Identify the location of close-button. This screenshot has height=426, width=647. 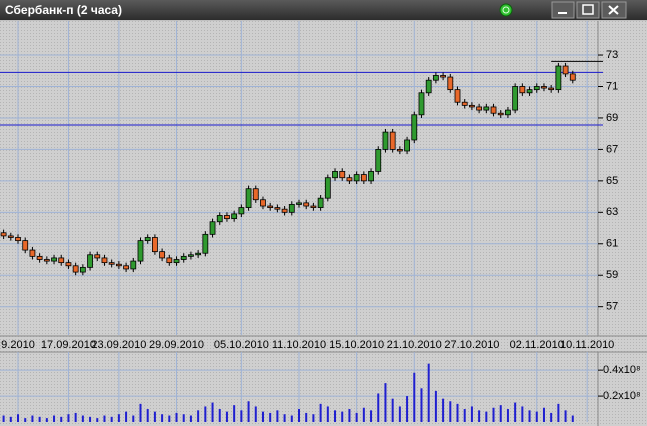
(614, 10).